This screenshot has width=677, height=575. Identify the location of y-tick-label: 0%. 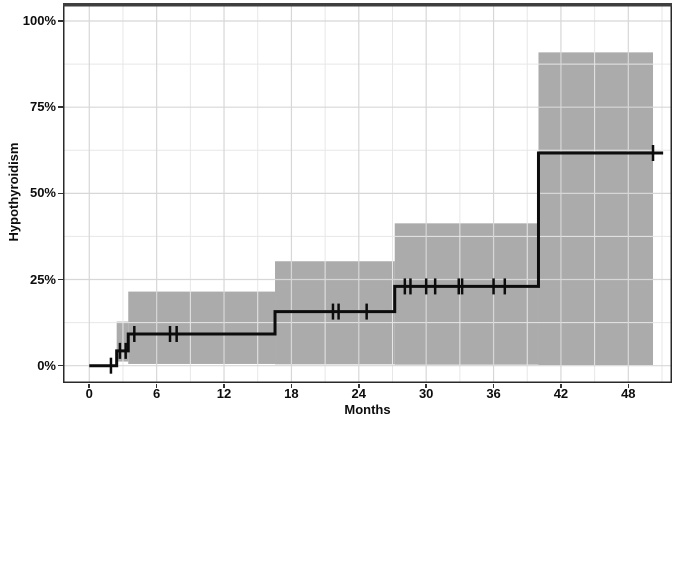
(46, 365).